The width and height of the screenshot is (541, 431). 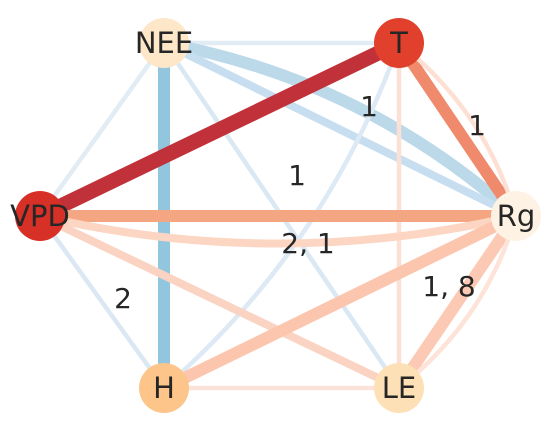 What do you see at coordinates (477, 125) in the screenshot?
I see `edge-label-t-rg: 1` at bounding box center [477, 125].